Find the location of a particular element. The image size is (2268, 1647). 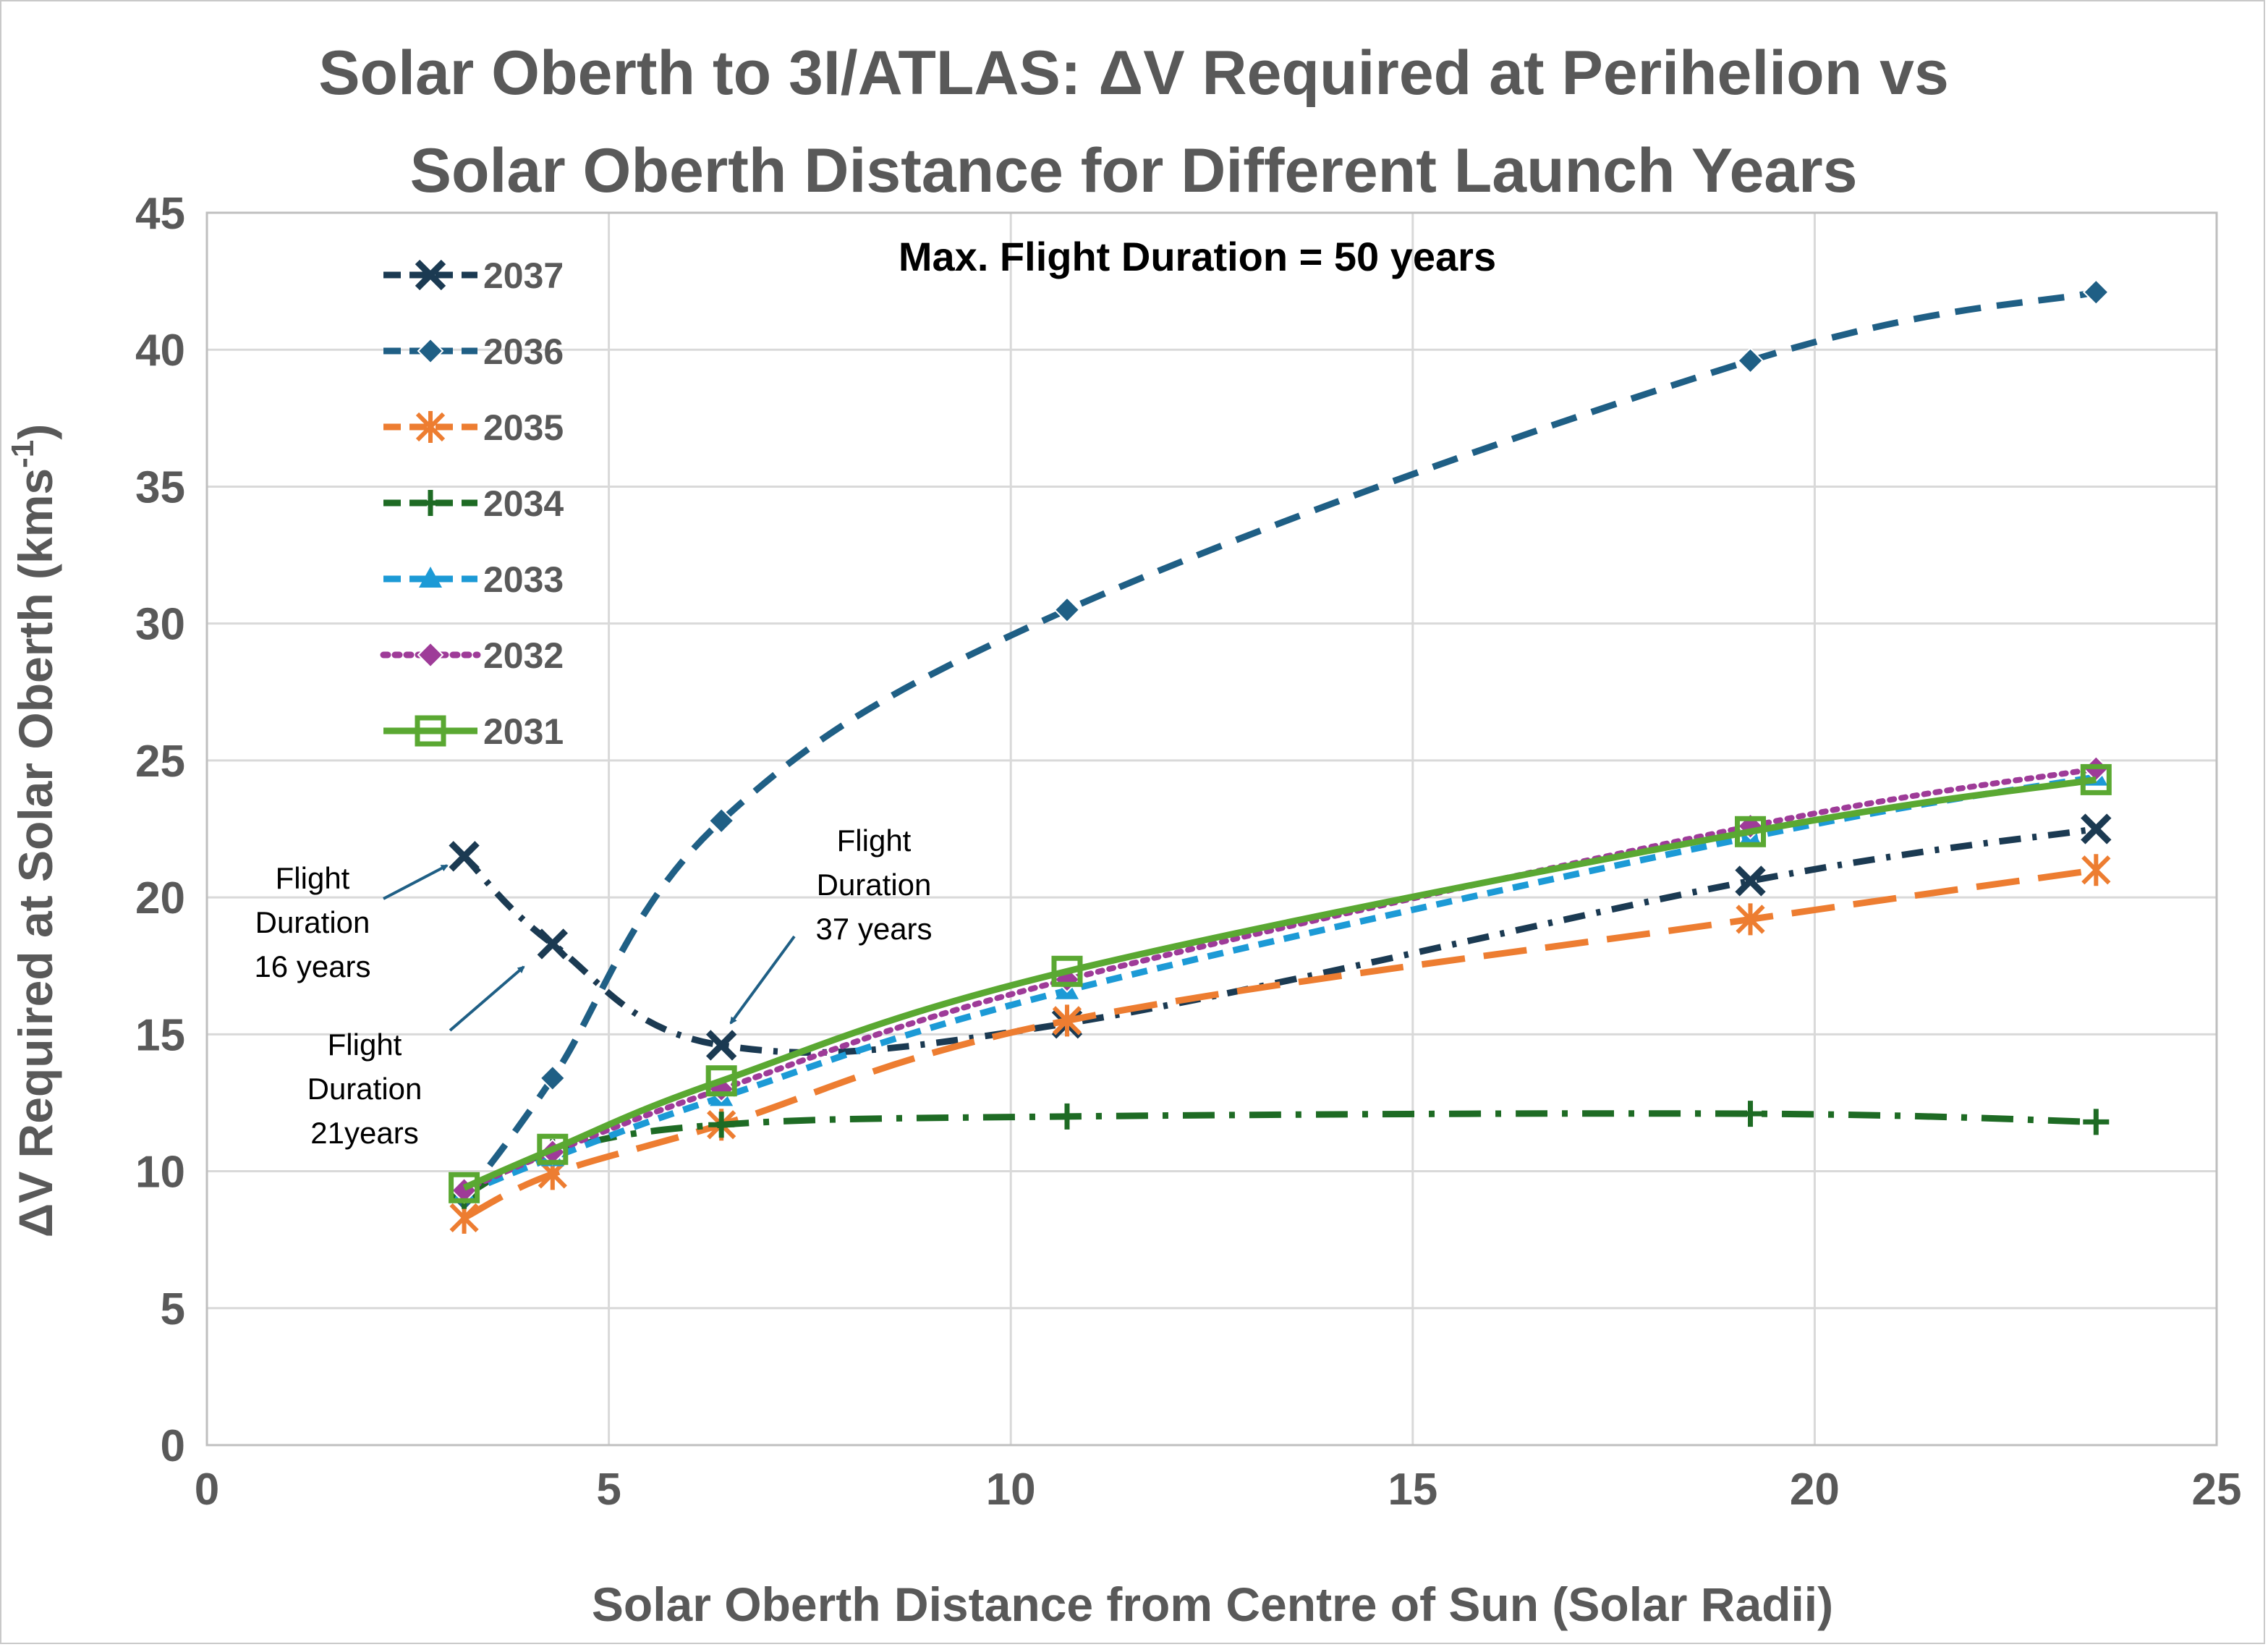

legend-label: 2034 is located at coordinates (523, 503).